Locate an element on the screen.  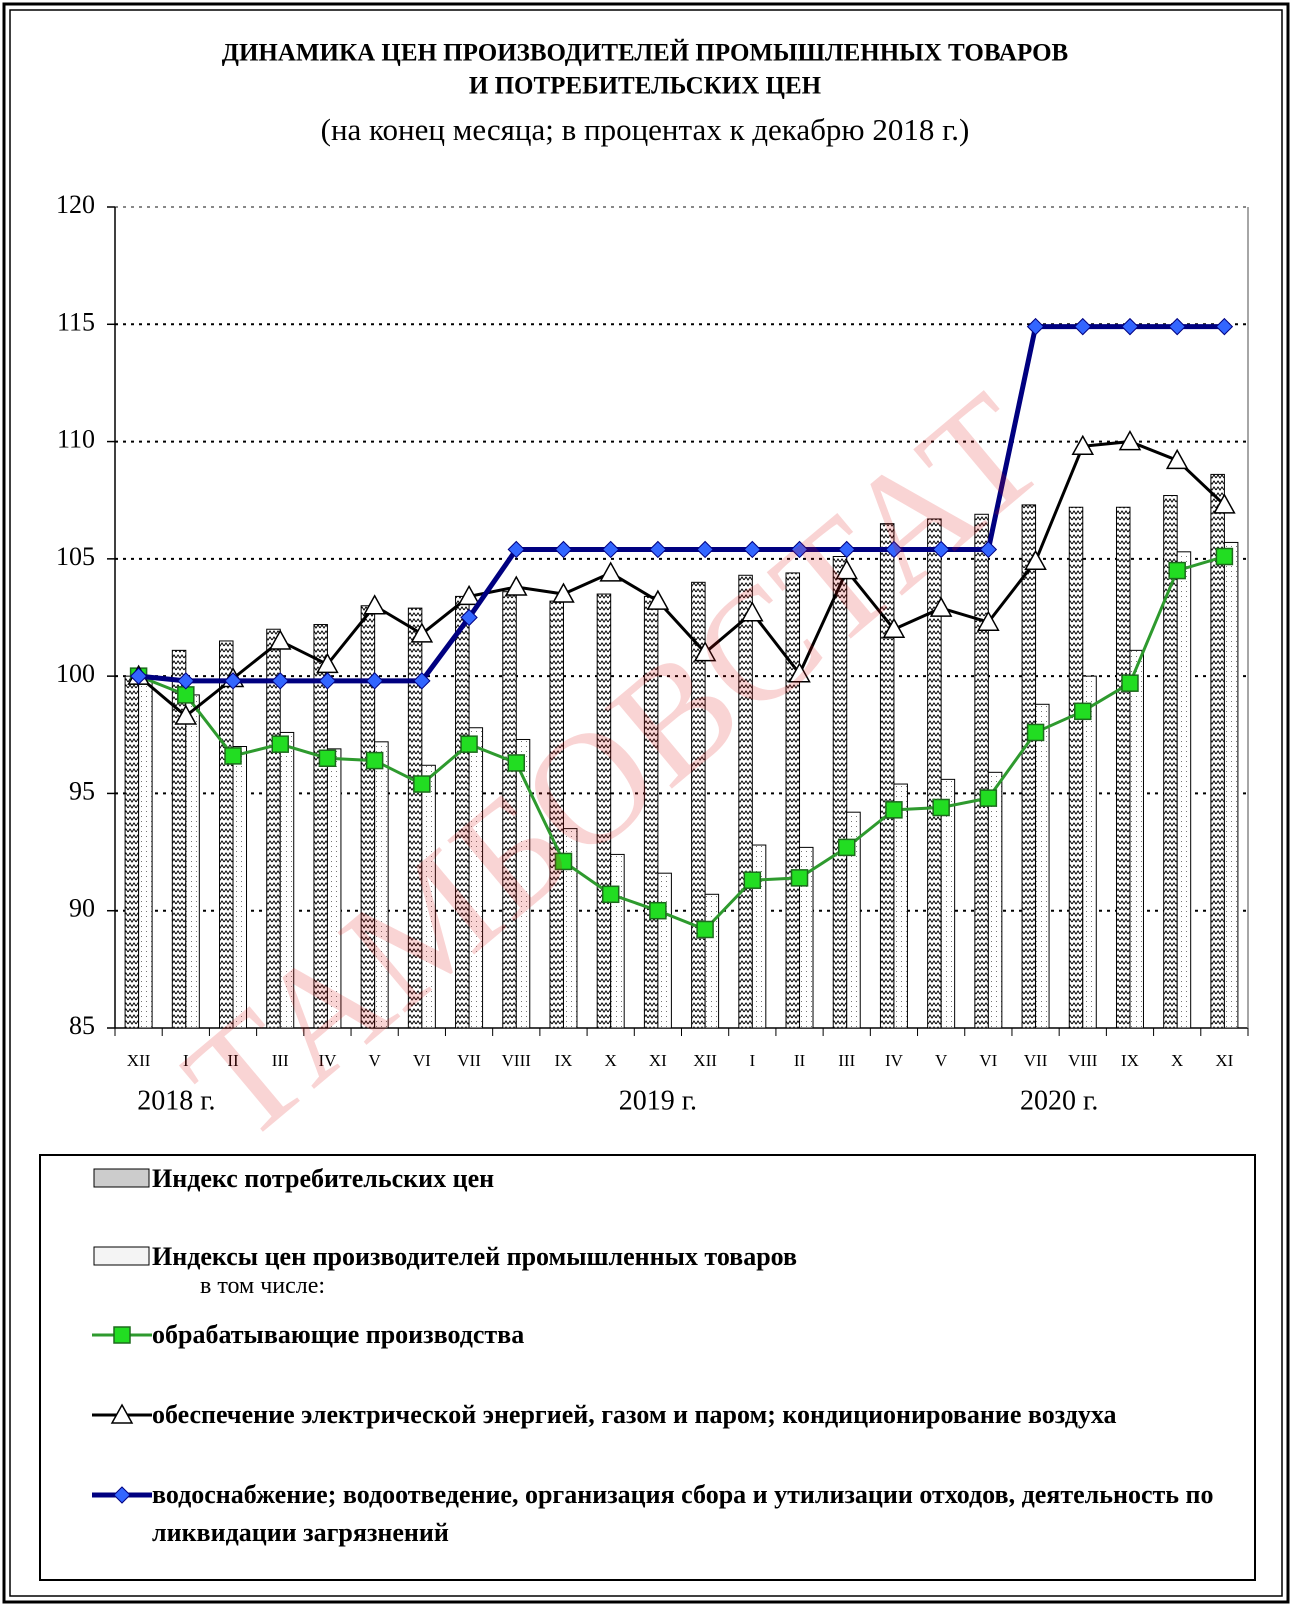
y-tick-label: 90 is located at coordinates (82, 908).